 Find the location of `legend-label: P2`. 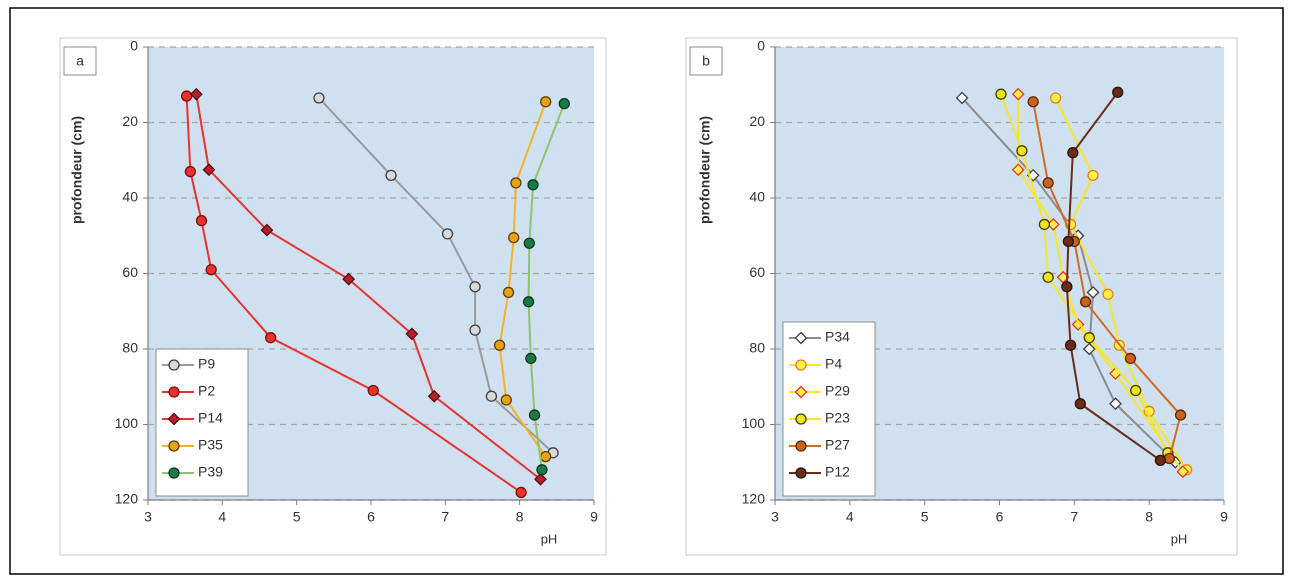

legend-label: P2 is located at coordinates (206, 391).